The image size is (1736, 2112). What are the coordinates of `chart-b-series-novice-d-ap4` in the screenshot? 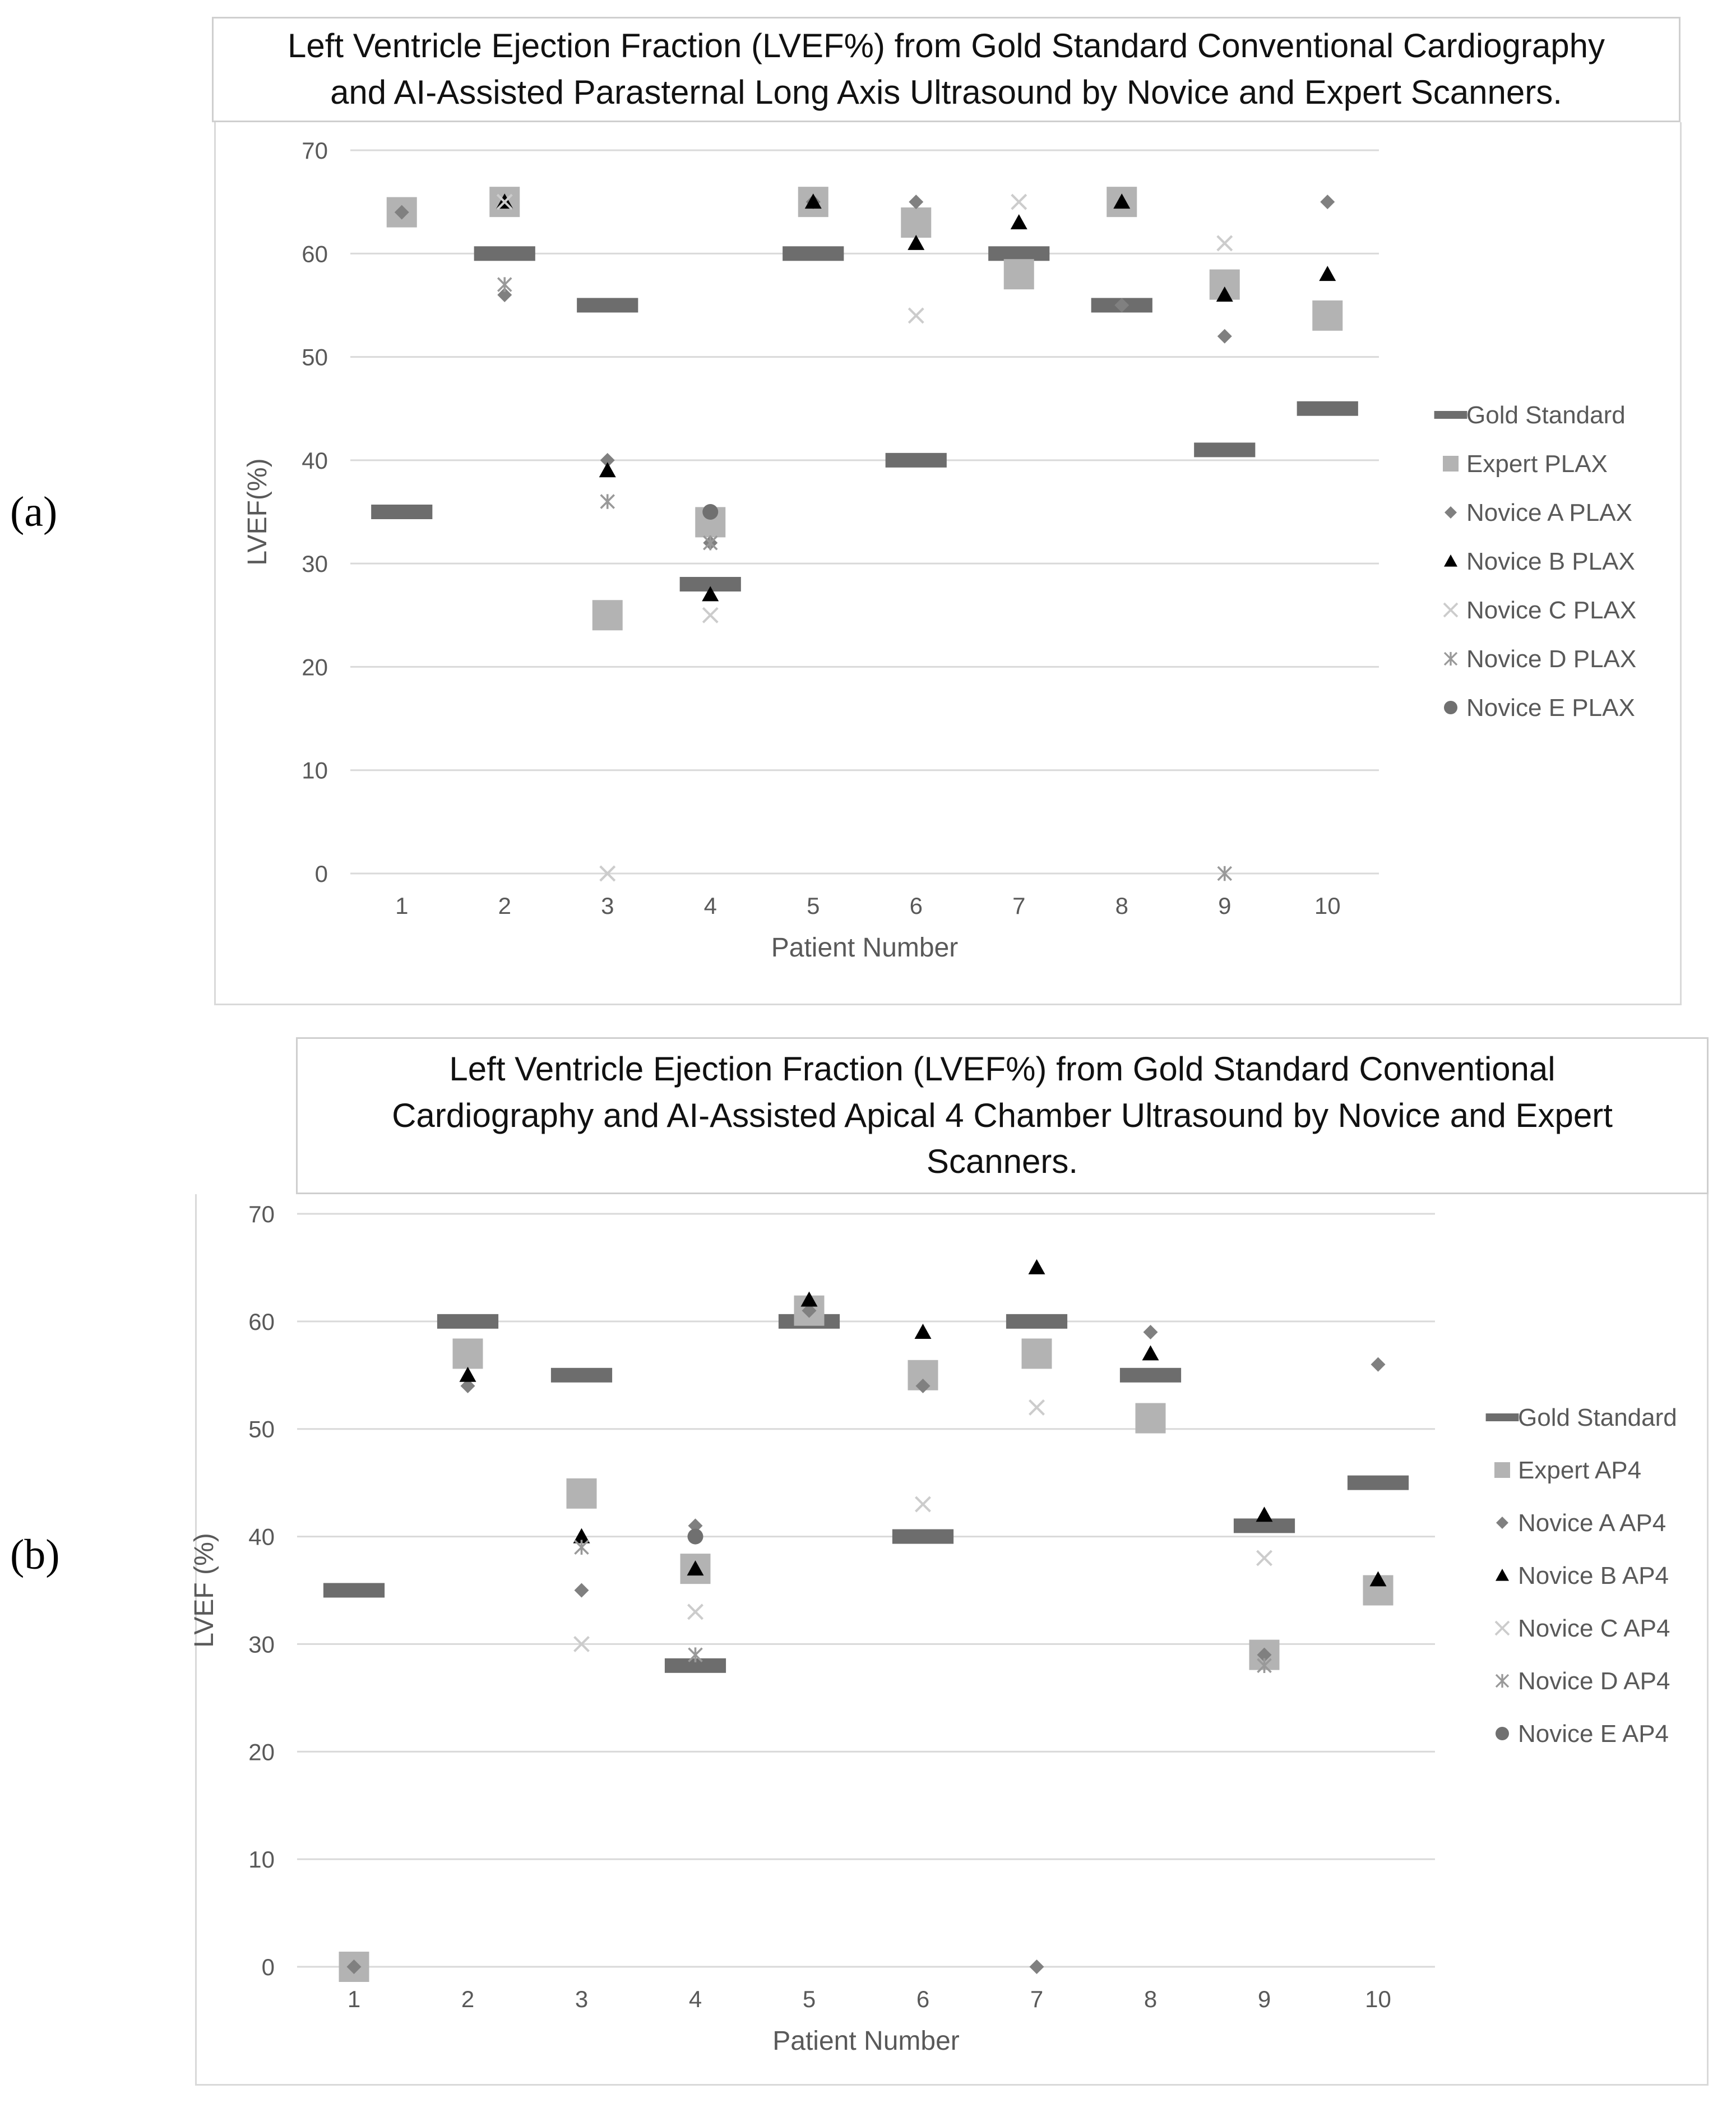 It's located at (923, 1607).